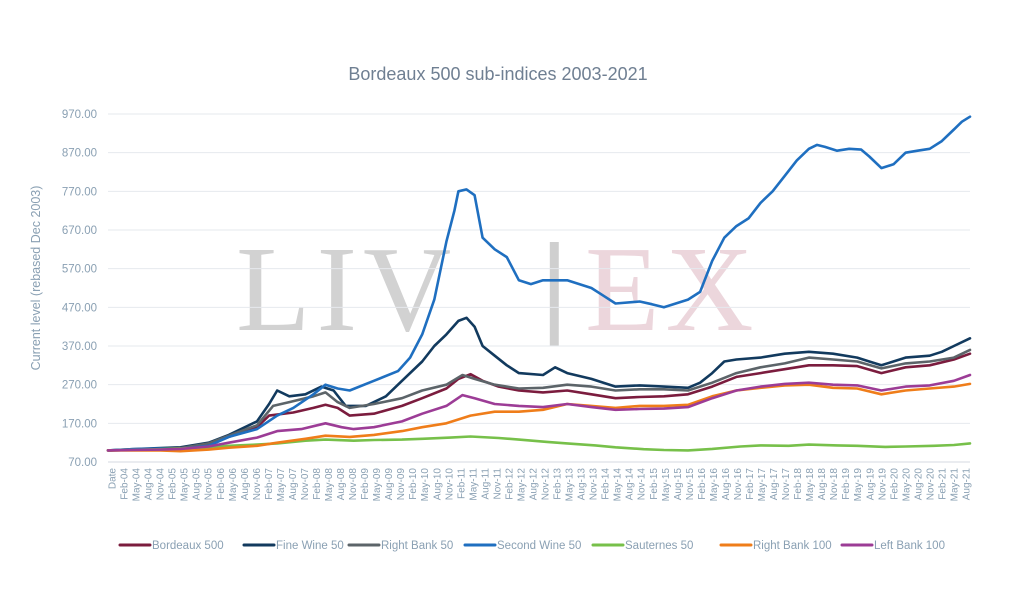  I want to click on x-tick-label: May-18, so click(810, 485).